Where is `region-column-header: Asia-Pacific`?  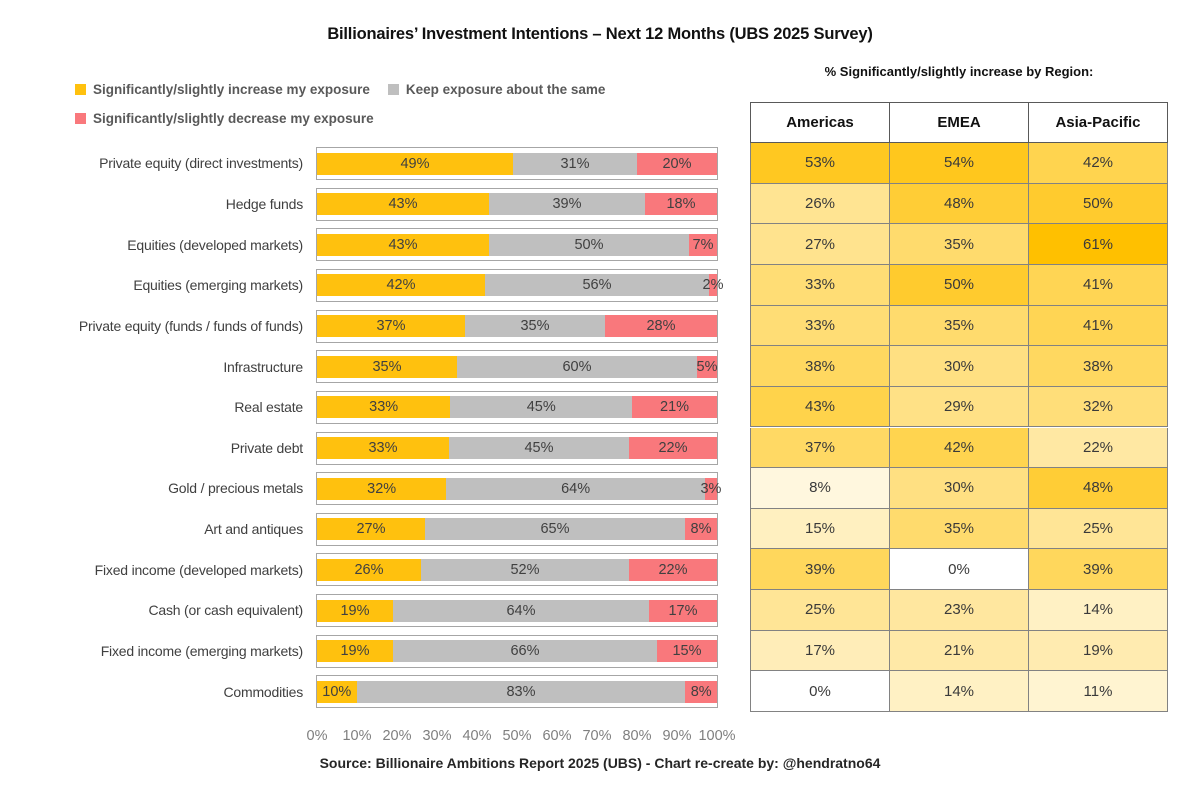 region-column-header: Asia-Pacific is located at coordinates (1098, 122).